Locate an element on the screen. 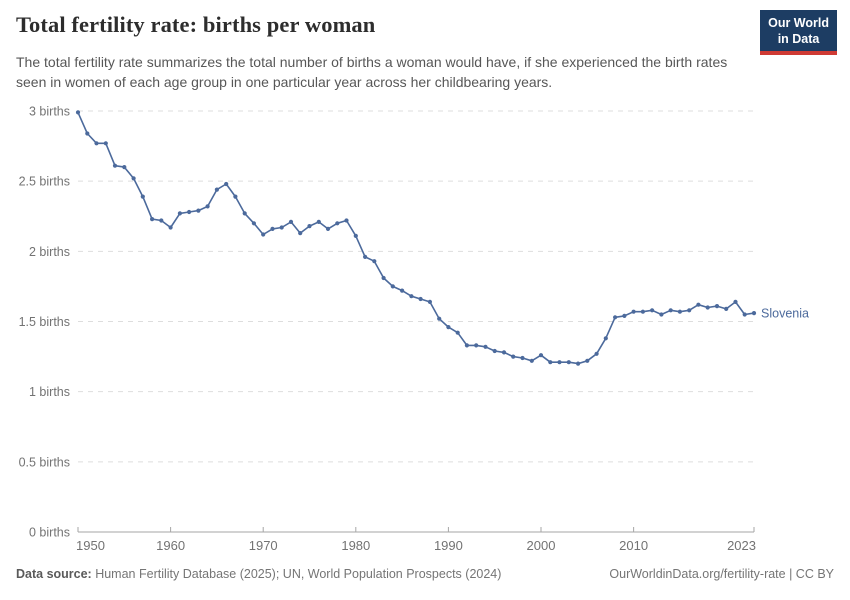 Image resolution: width=850 pixels, height=600 pixels. x-tick-label: 1960 is located at coordinates (170, 545).